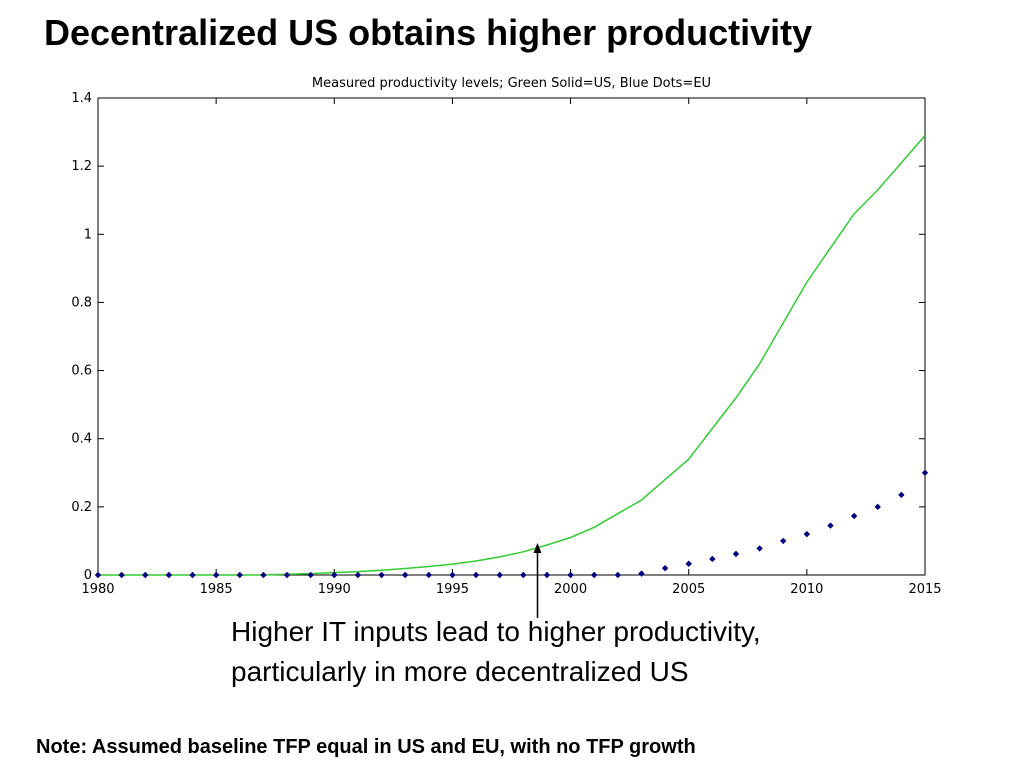 The image size is (1024, 768). Describe the element at coordinates (537, 548) in the screenshot. I see `annotation-arrowhead` at that location.